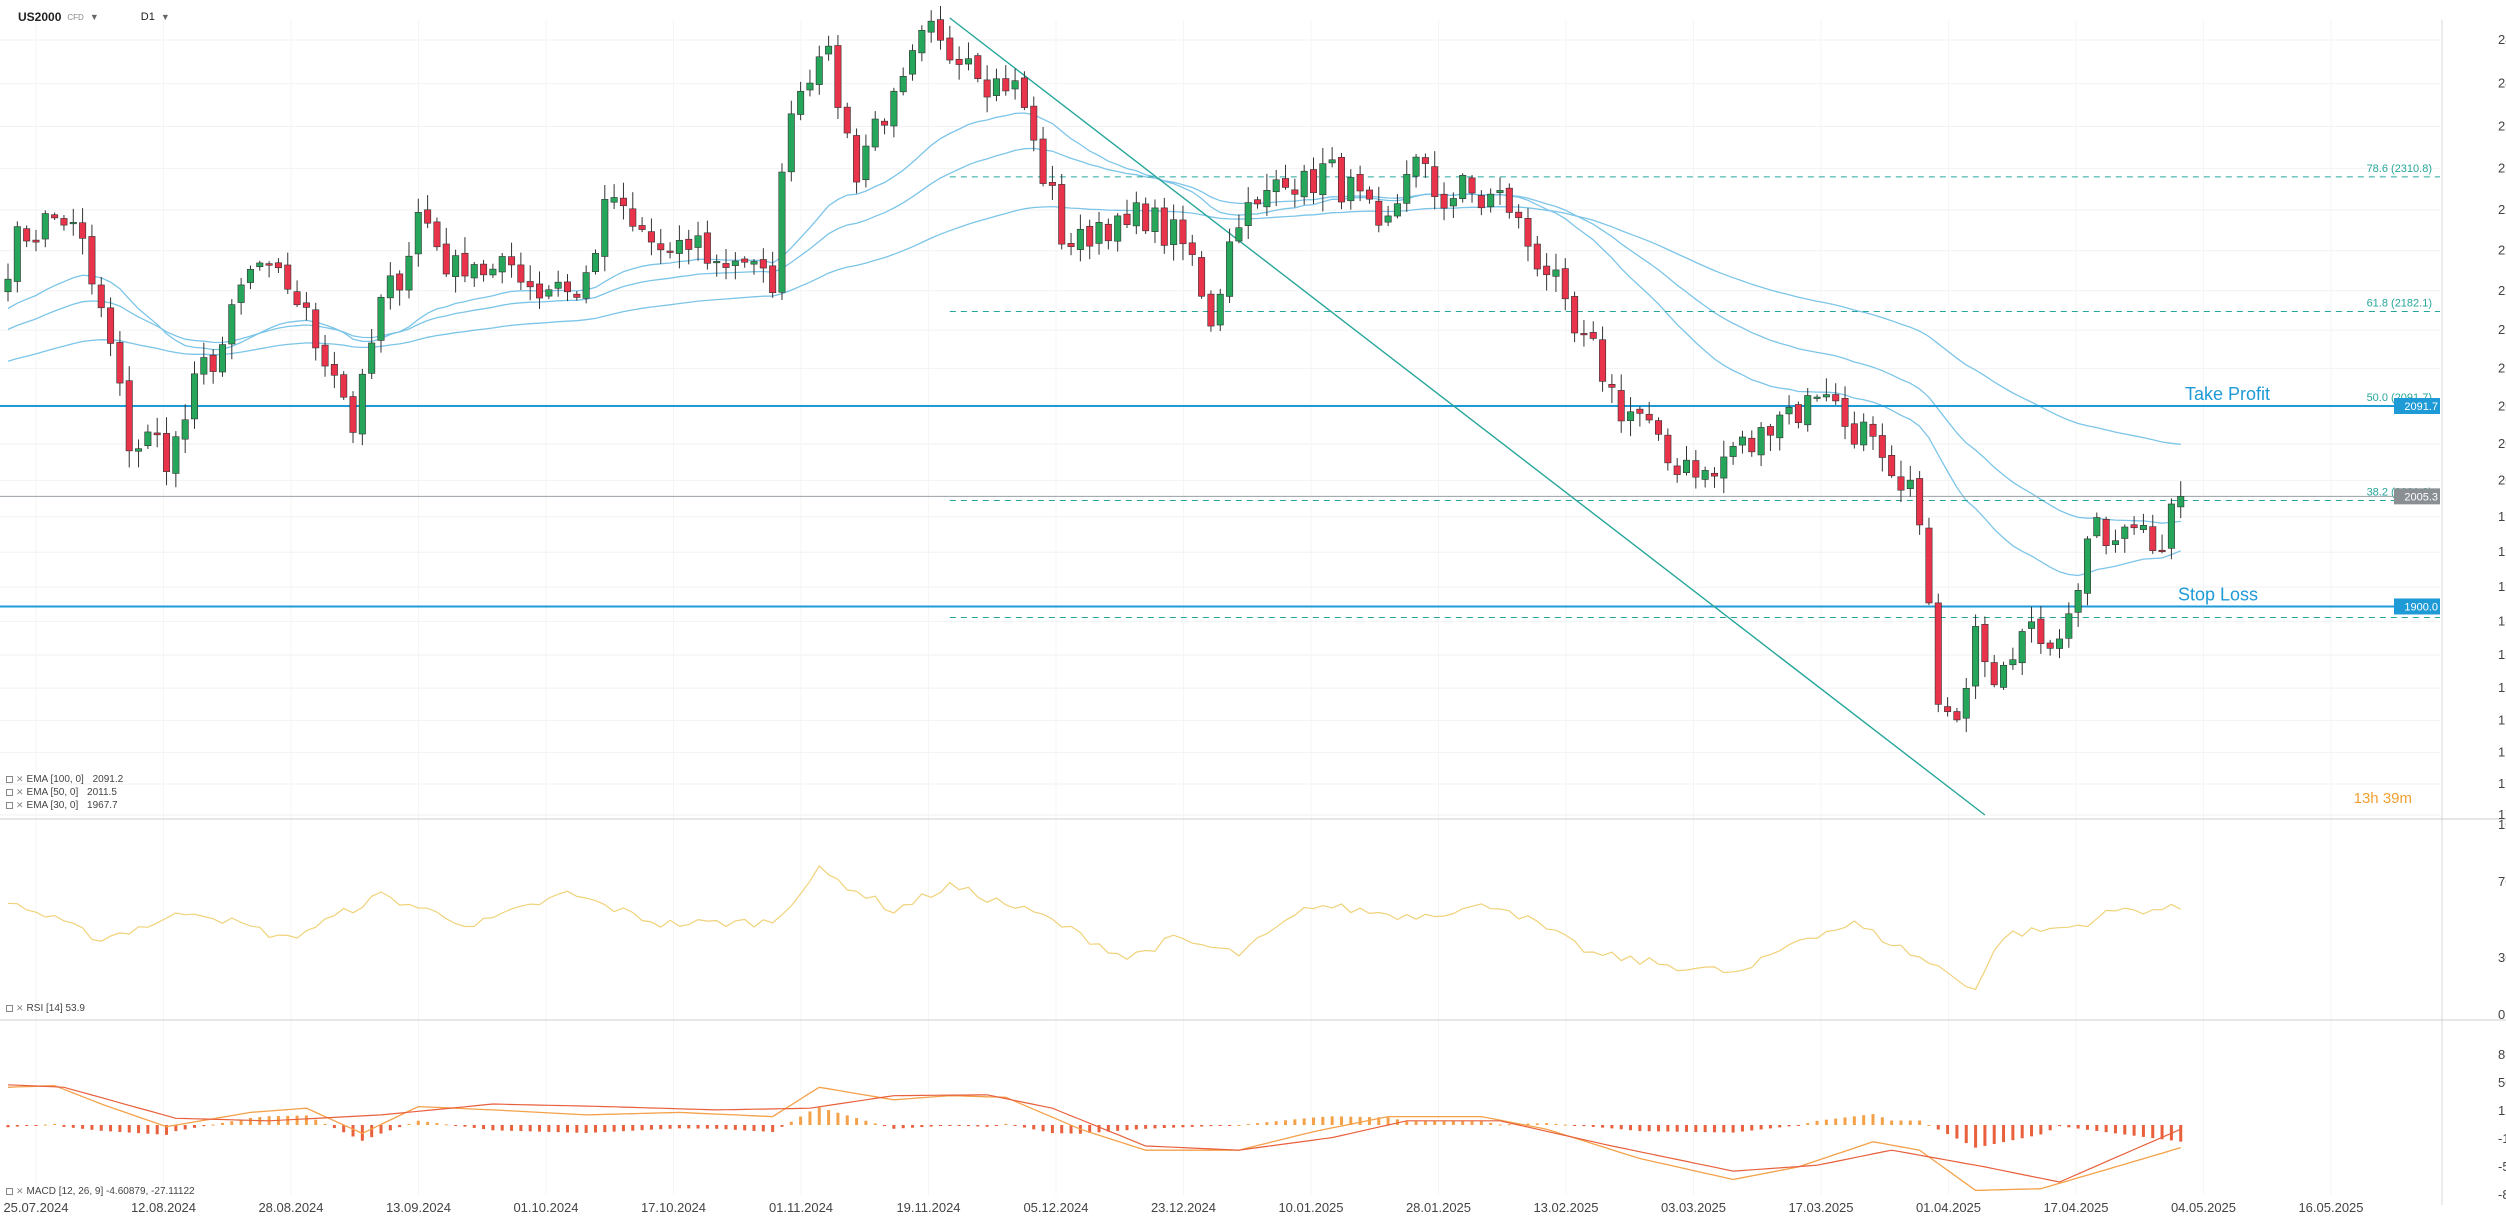 The width and height of the screenshot is (2506, 1225). Describe the element at coordinates (147, 17) in the screenshot. I see `timeframe-label: D1` at that location.